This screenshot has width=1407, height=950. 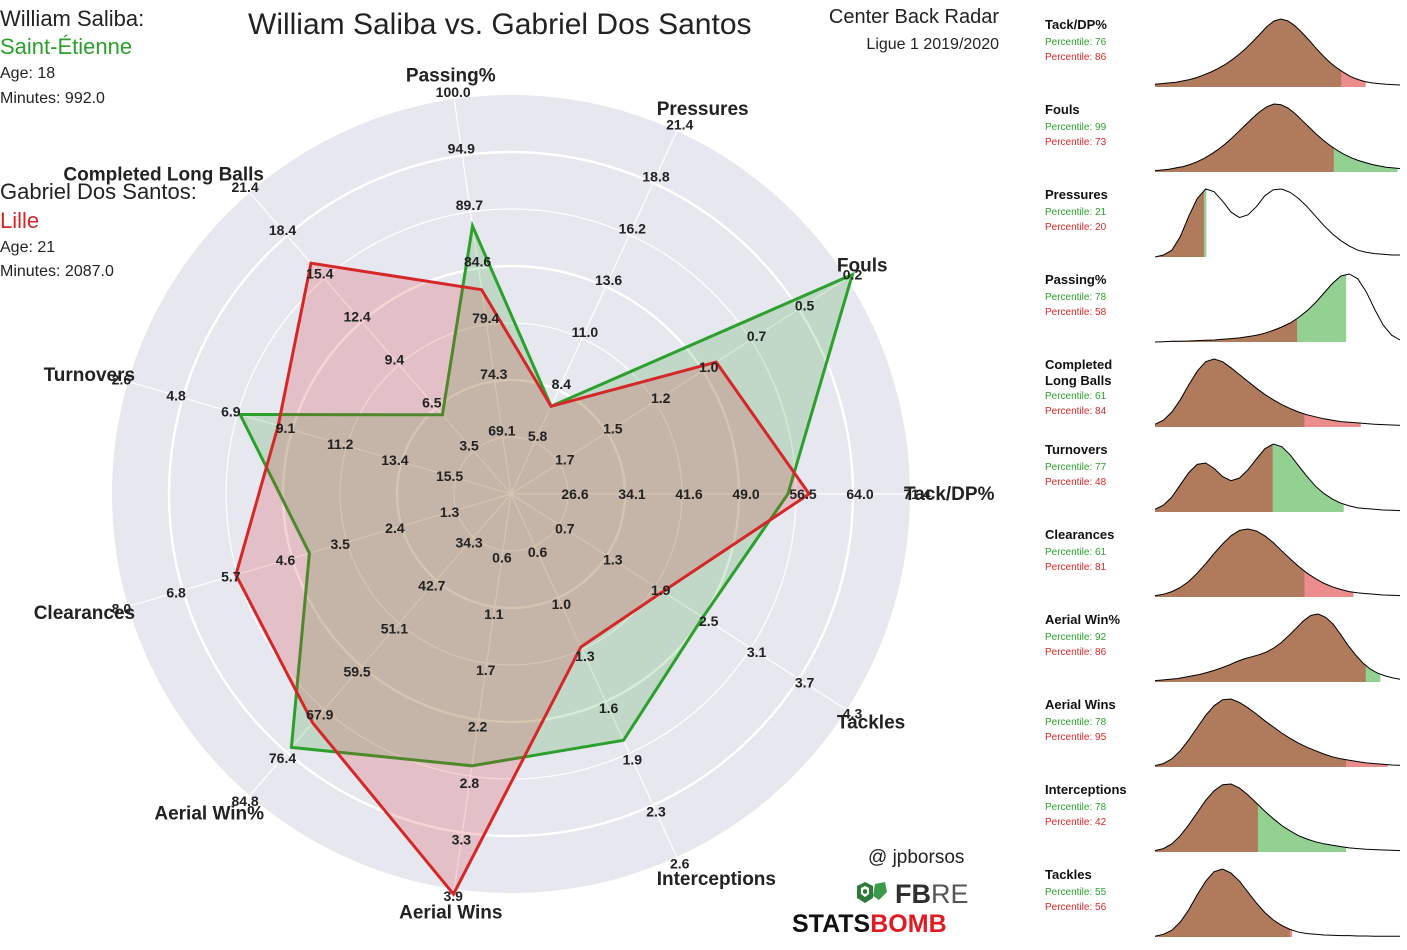 What do you see at coordinates (28, 247) in the screenshot?
I see `player2-age: Age: 21` at bounding box center [28, 247].